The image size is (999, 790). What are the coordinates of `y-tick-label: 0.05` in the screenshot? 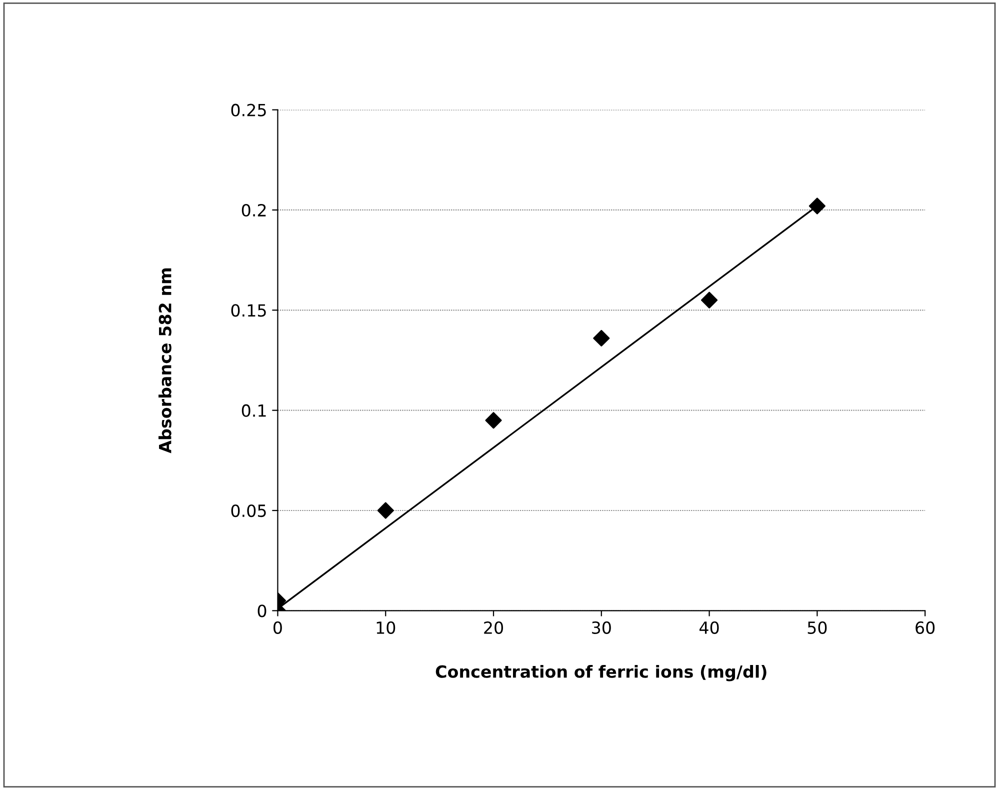 It's located at (248, 511).